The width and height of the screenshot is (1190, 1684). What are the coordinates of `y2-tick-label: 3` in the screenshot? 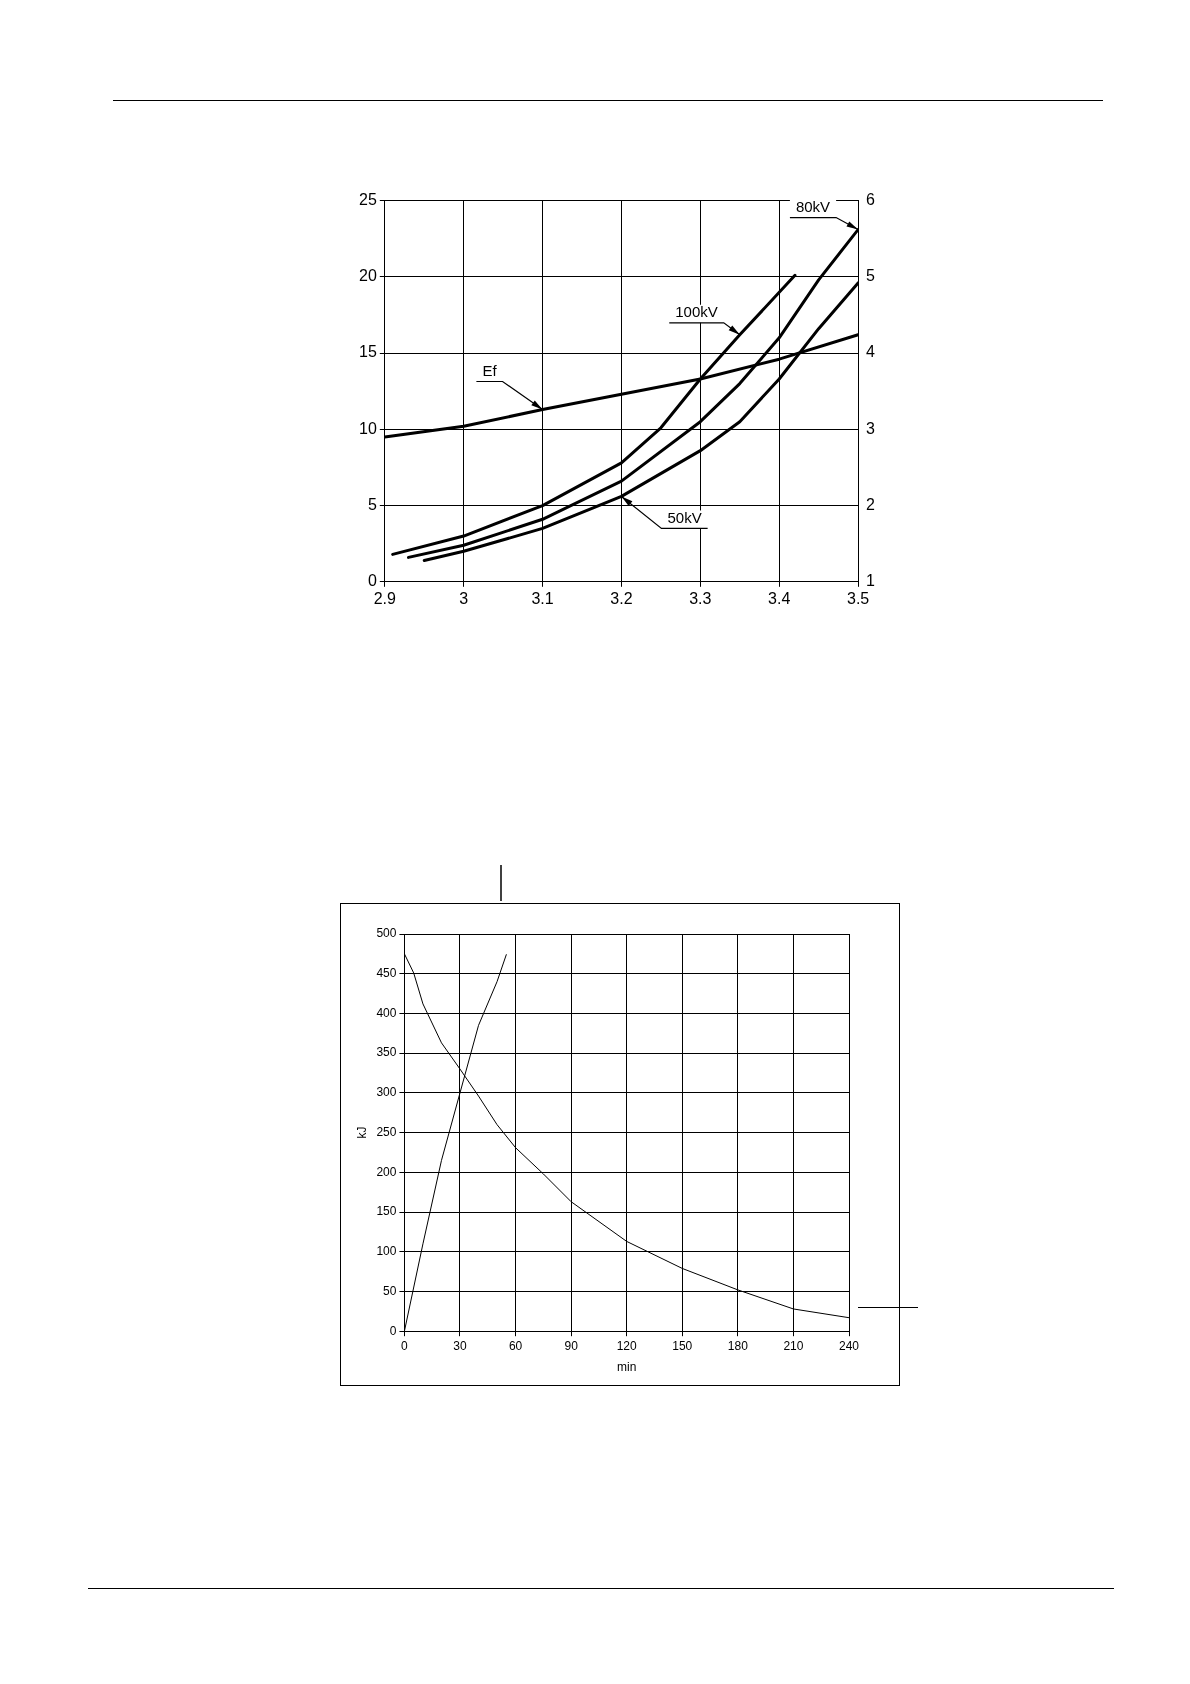 It's located at (871, 428).